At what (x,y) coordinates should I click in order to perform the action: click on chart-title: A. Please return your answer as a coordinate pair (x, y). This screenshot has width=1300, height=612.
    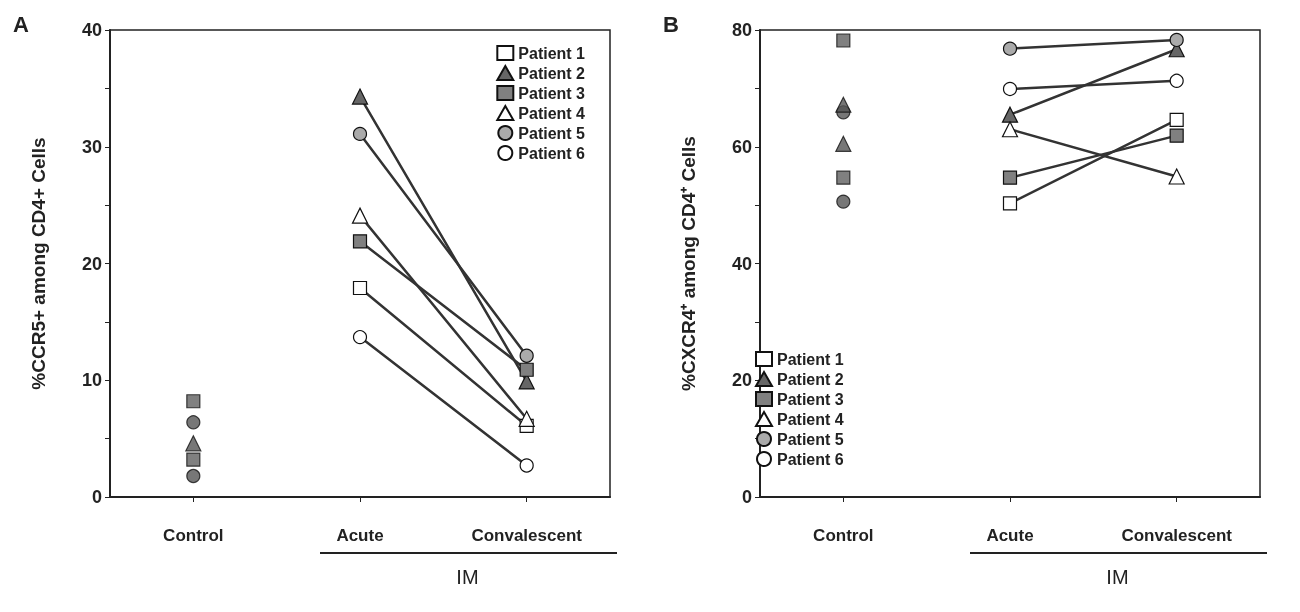
    Looking at the image, I should click on (21, 24).